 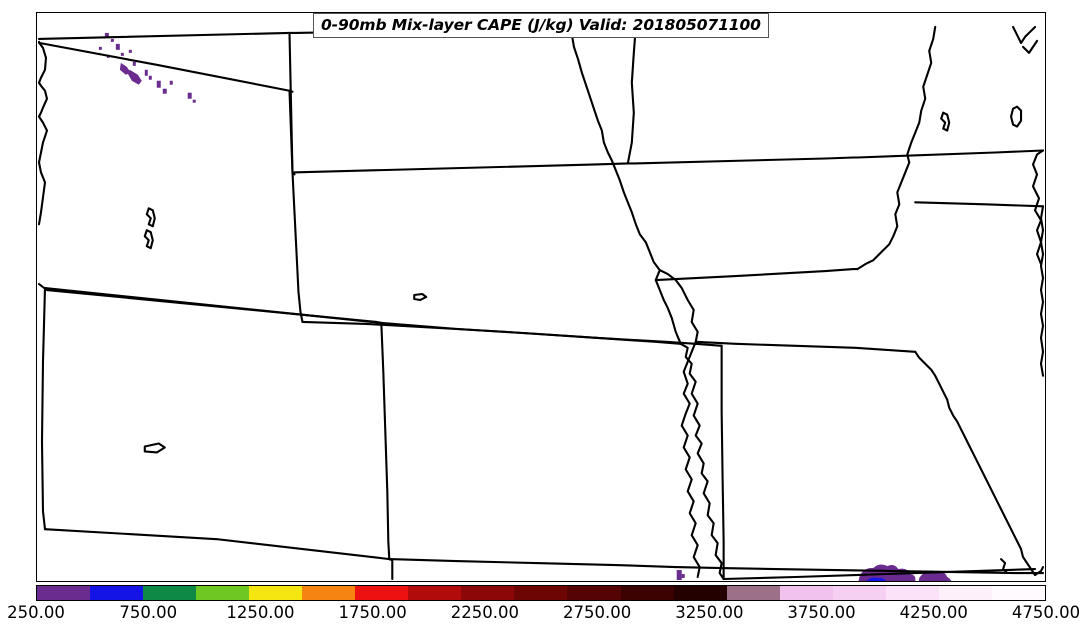 What do you see at coordinates (709, 612) in the screenshot?
I see `colorbar-tick-label: 3250.00` at bounding box center [709, 612].